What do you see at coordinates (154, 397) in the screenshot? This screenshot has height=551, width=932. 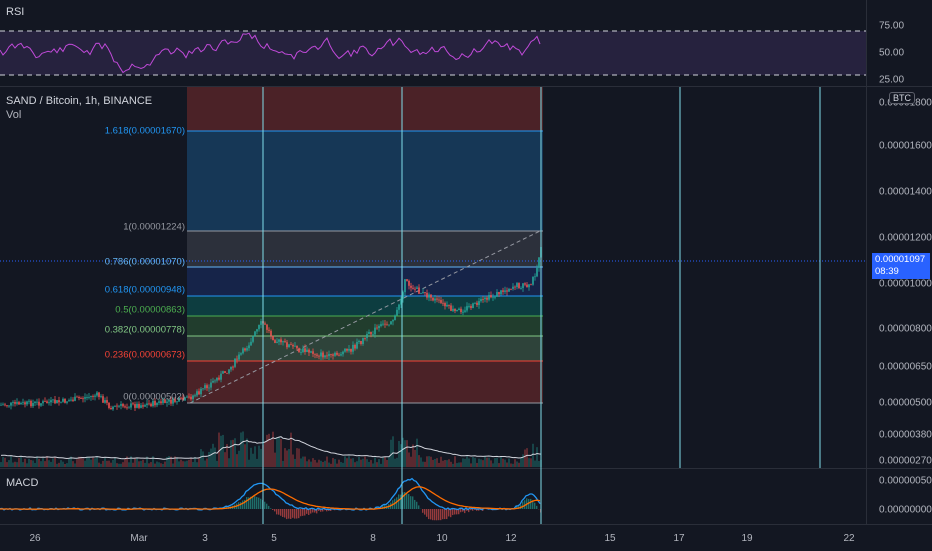 I see `fib-label-0: 0(0.00000502)` at bounding box center [154, 397].